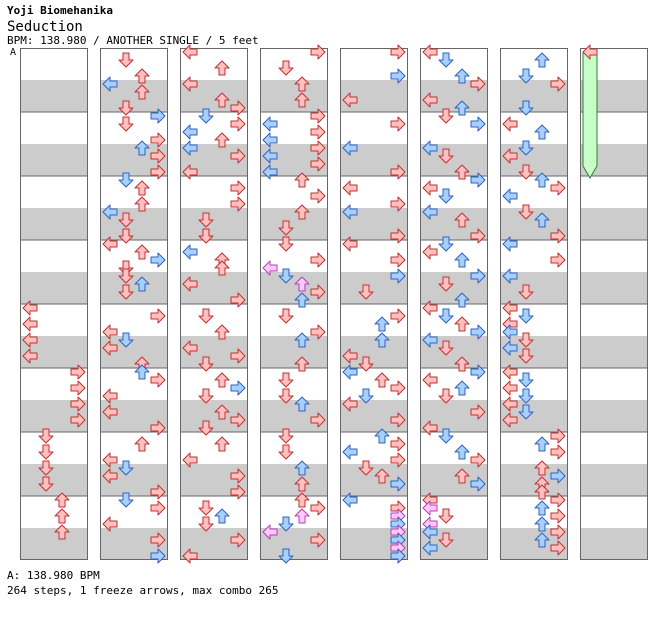 The height and width of the screenshot is (620, 672). Describe the element at coordinates (45, 27) in the screenshot. I see `song-title: Seduction` at that location.